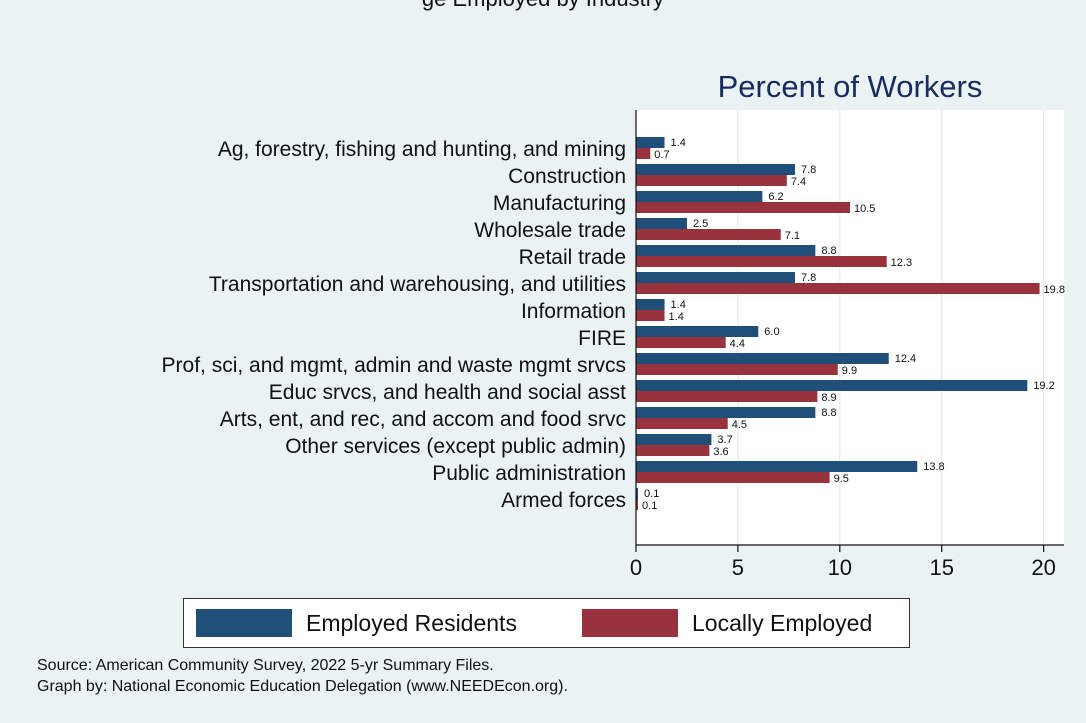 Image resolution: width=1086 pixels, height=723 pixels. I want to click on category-label: Educ srvcs, and health and social asst, so click(447, 392).